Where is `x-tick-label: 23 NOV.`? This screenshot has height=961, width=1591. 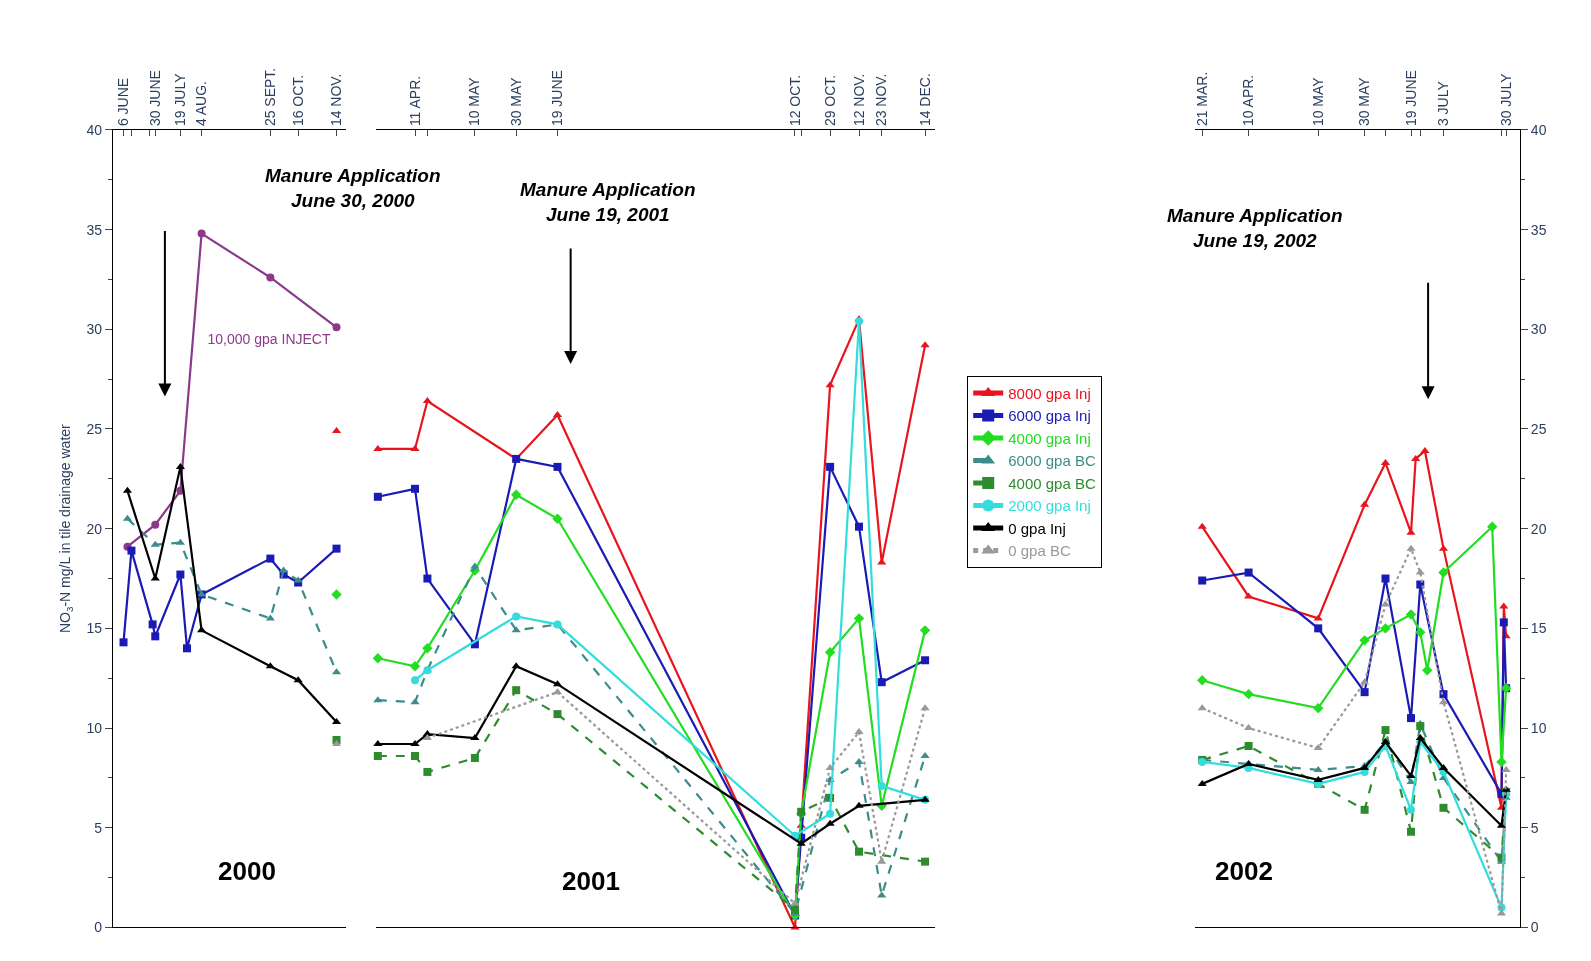
x-tick-label: 23 NOV. is located at coordinates (881, 100).